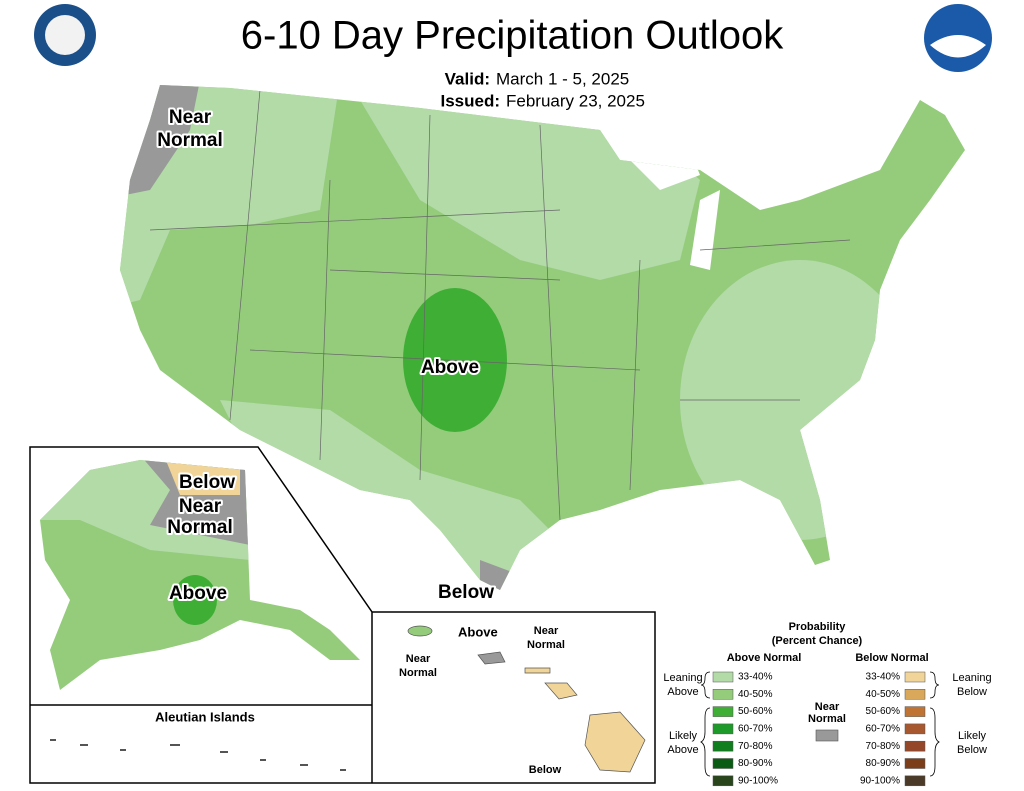 The height and width of the screenshot is (791, 1024). Describe the element at coordinates (615, 742) in the screenshot. I see `hi-big-island` at that location.